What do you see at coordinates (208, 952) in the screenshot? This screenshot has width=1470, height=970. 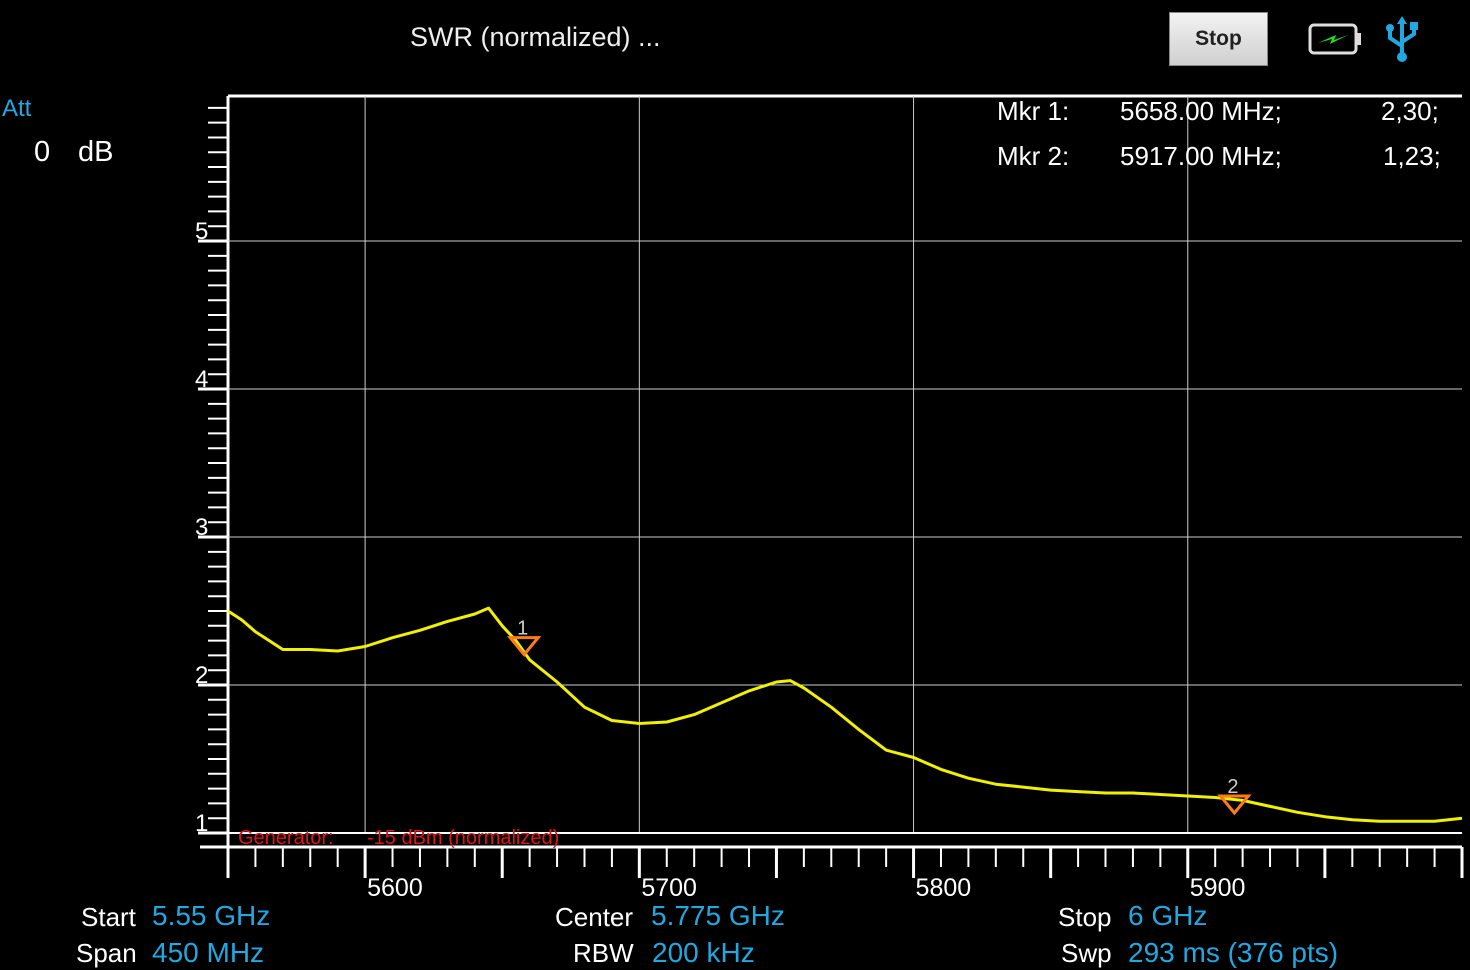 I see `span-value: 450 MHz` at bounding box center [208, 952].